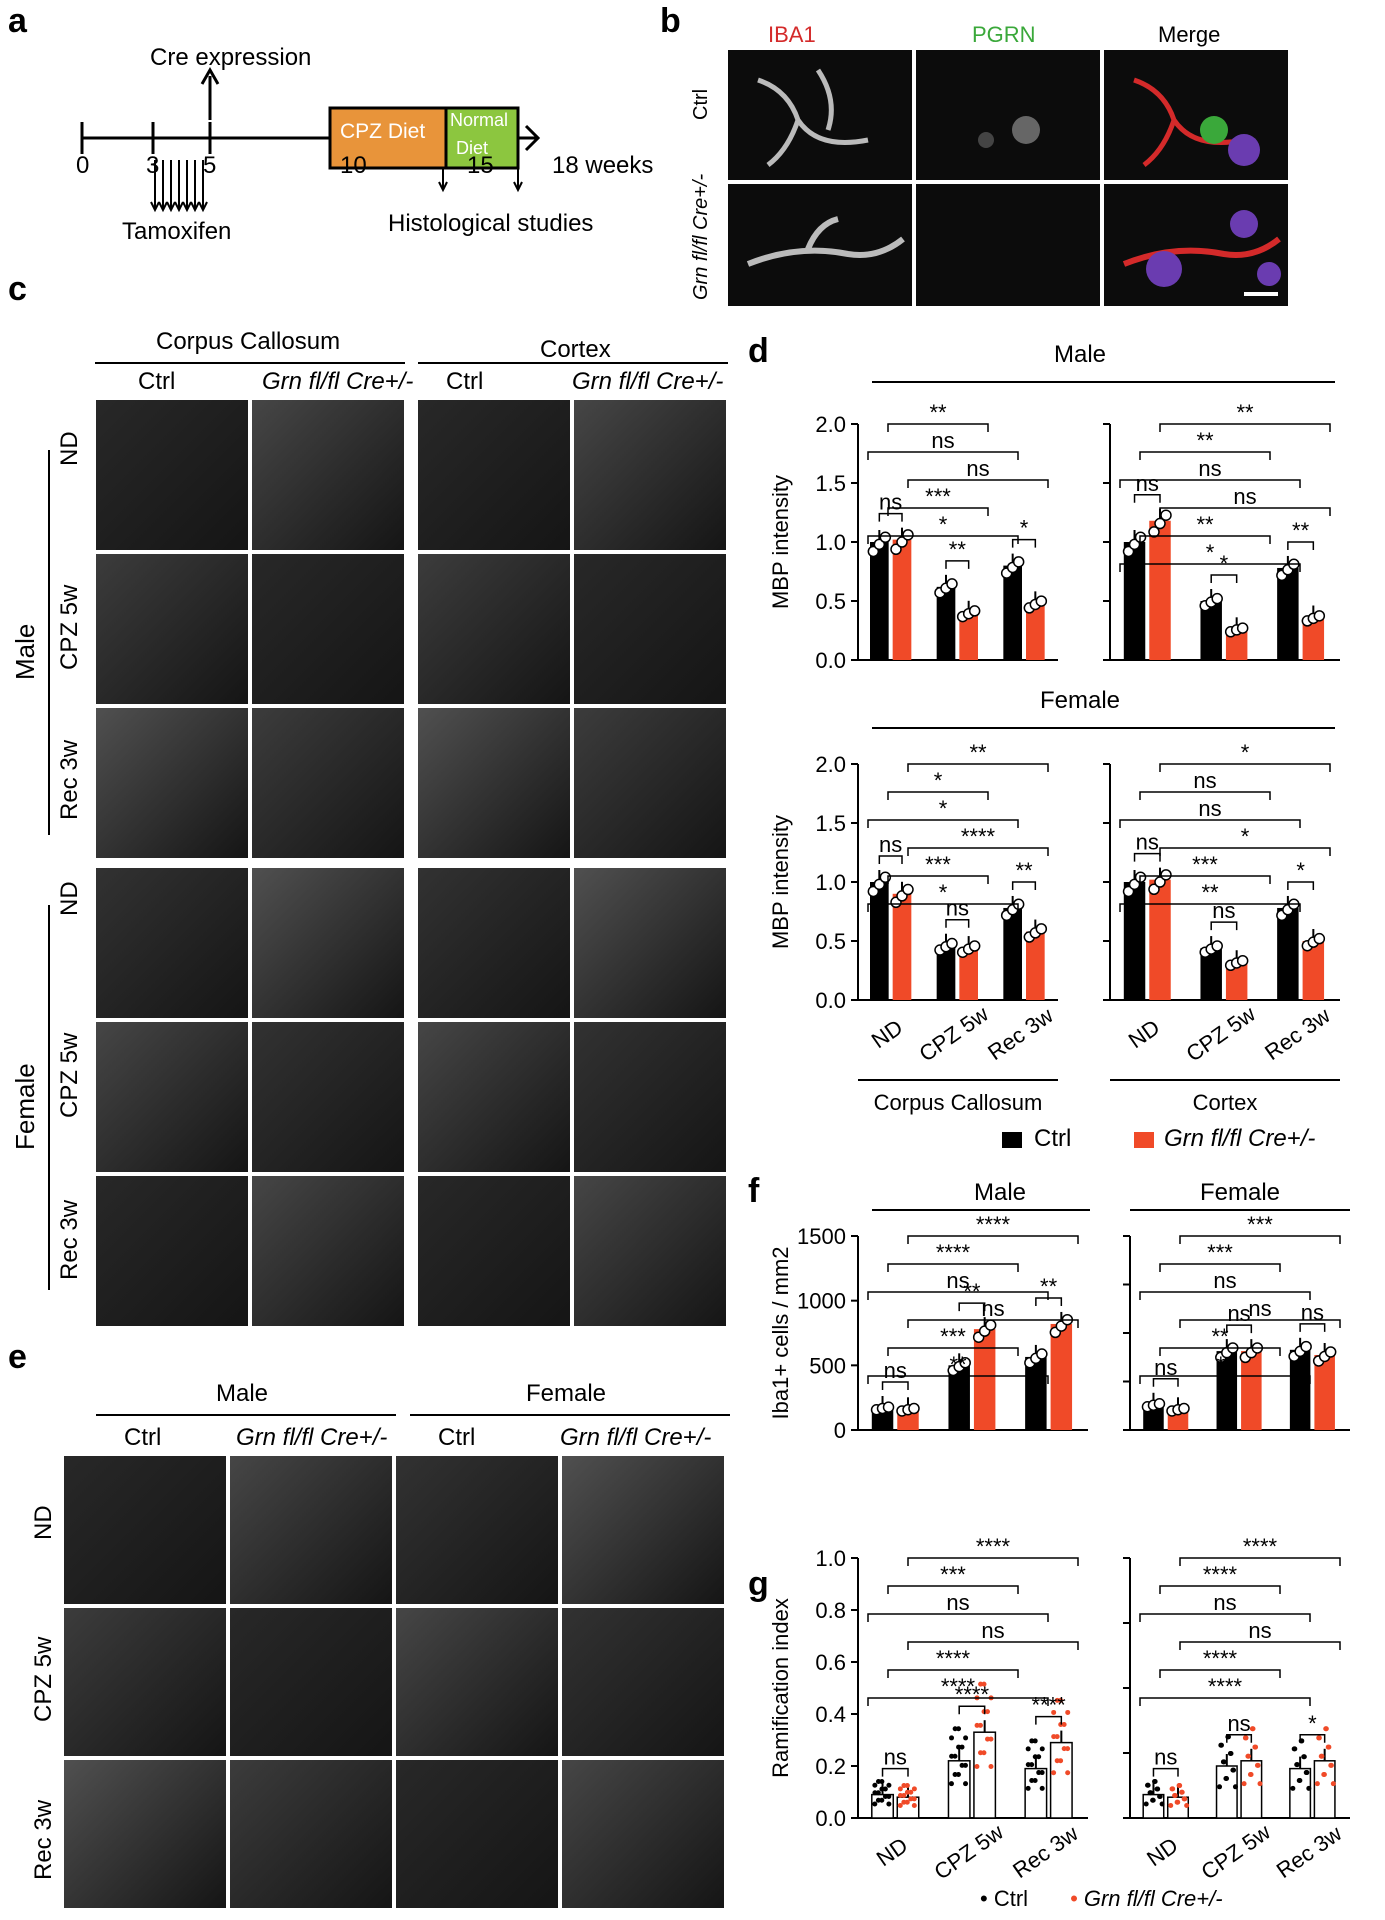  Describe the element at coordinates (143, 1437) in the screenshot. I see `e-col-ctrl-m: Ctrl` at that location.